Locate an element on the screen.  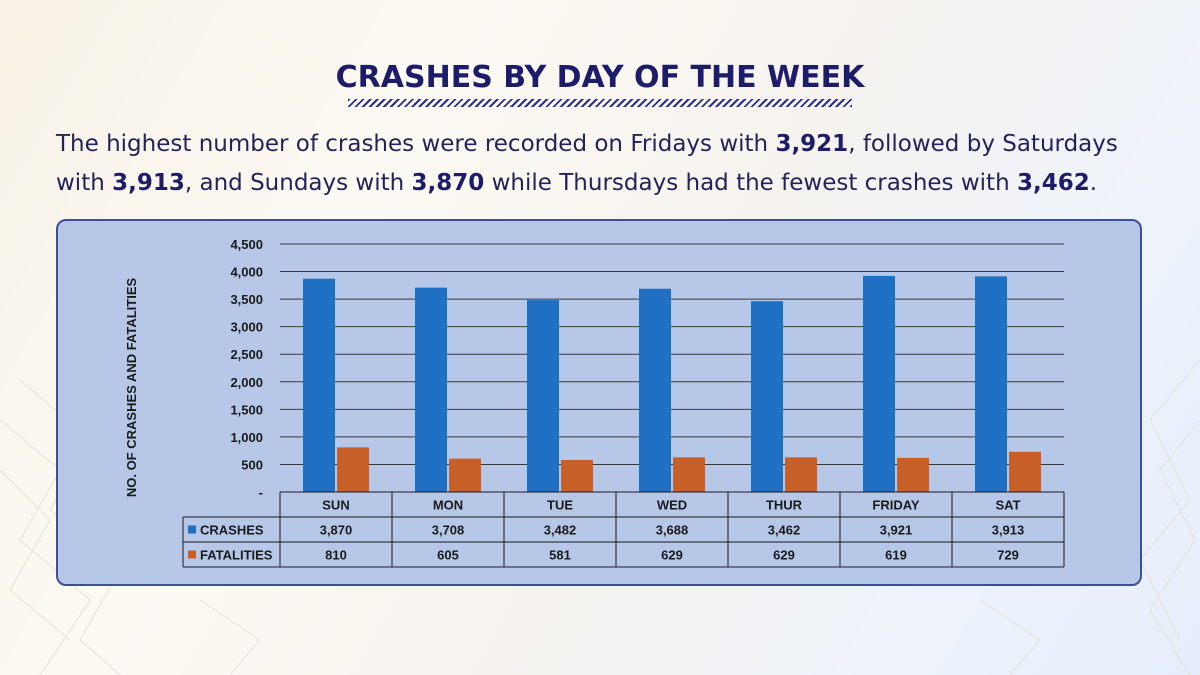
bar-fatalities-mon is located at coordinates (465, 475).